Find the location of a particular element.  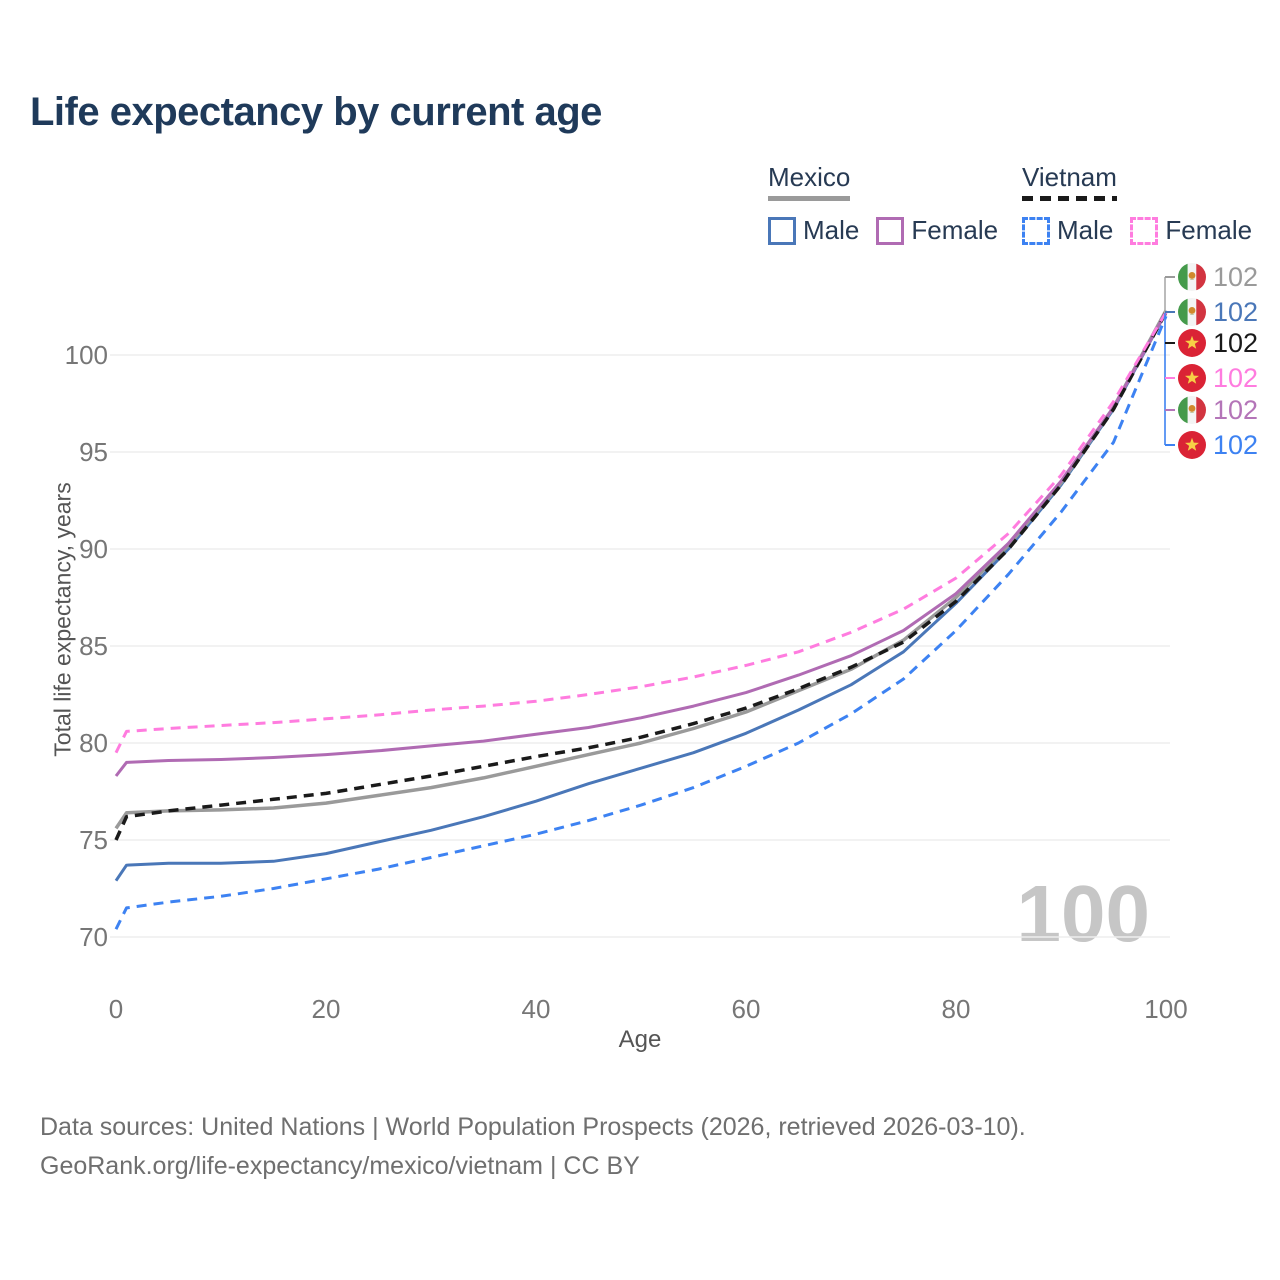

x-tick-label-0: 0 is located at coordinates (116, 1009).